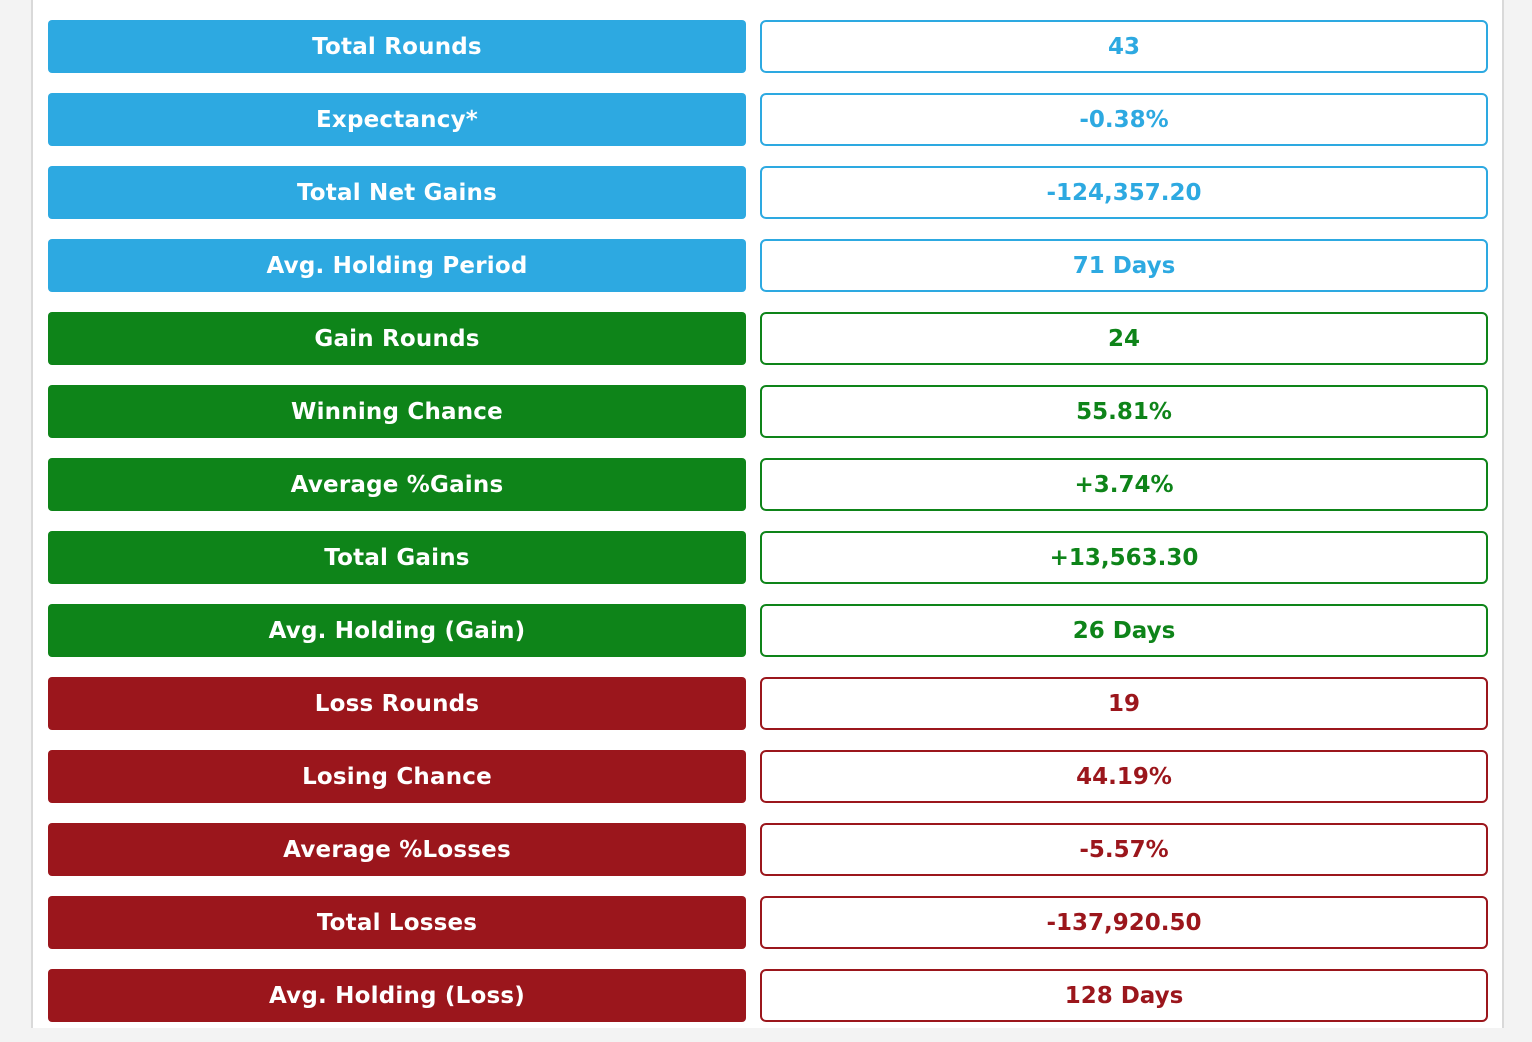  I want to click on stat-value: 128 Days, so click(1124, 995).